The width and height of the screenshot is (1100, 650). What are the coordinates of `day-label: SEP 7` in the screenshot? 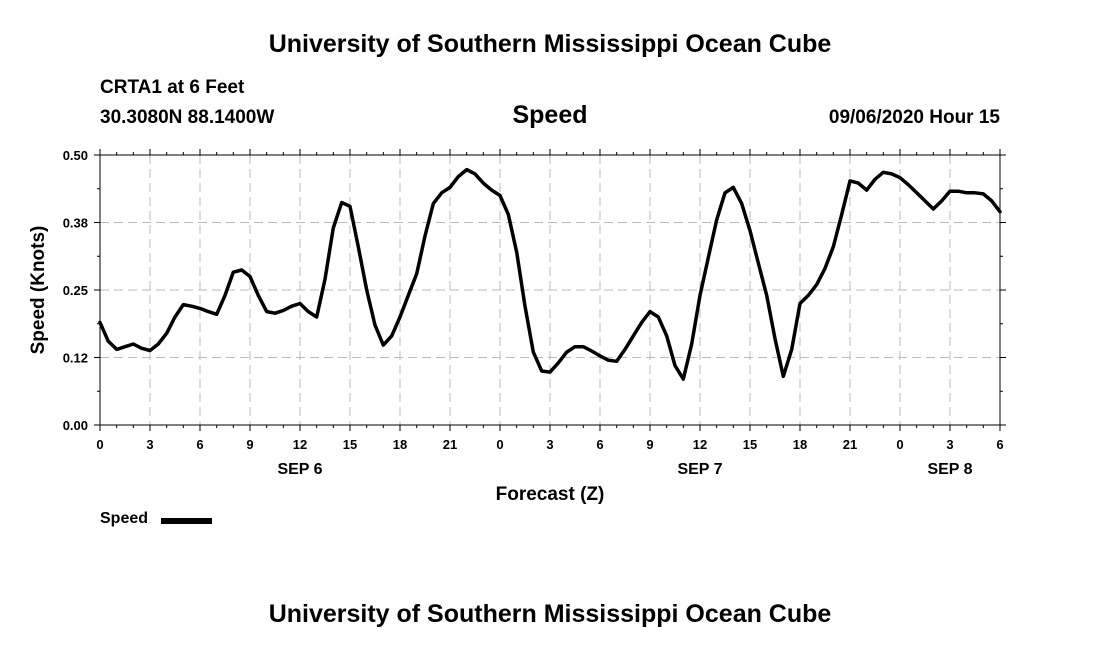 It's located at (699, 469).